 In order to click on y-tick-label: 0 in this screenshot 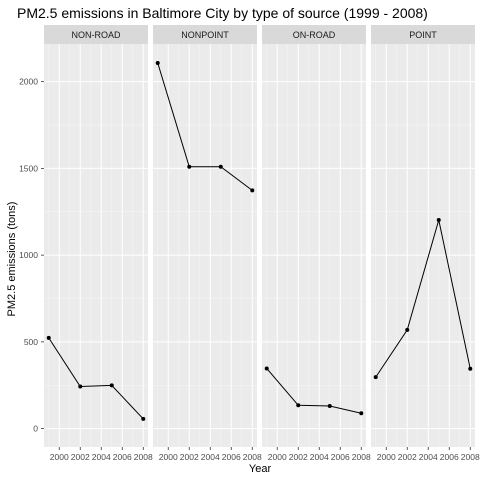, I will do `click(35, 429)`.